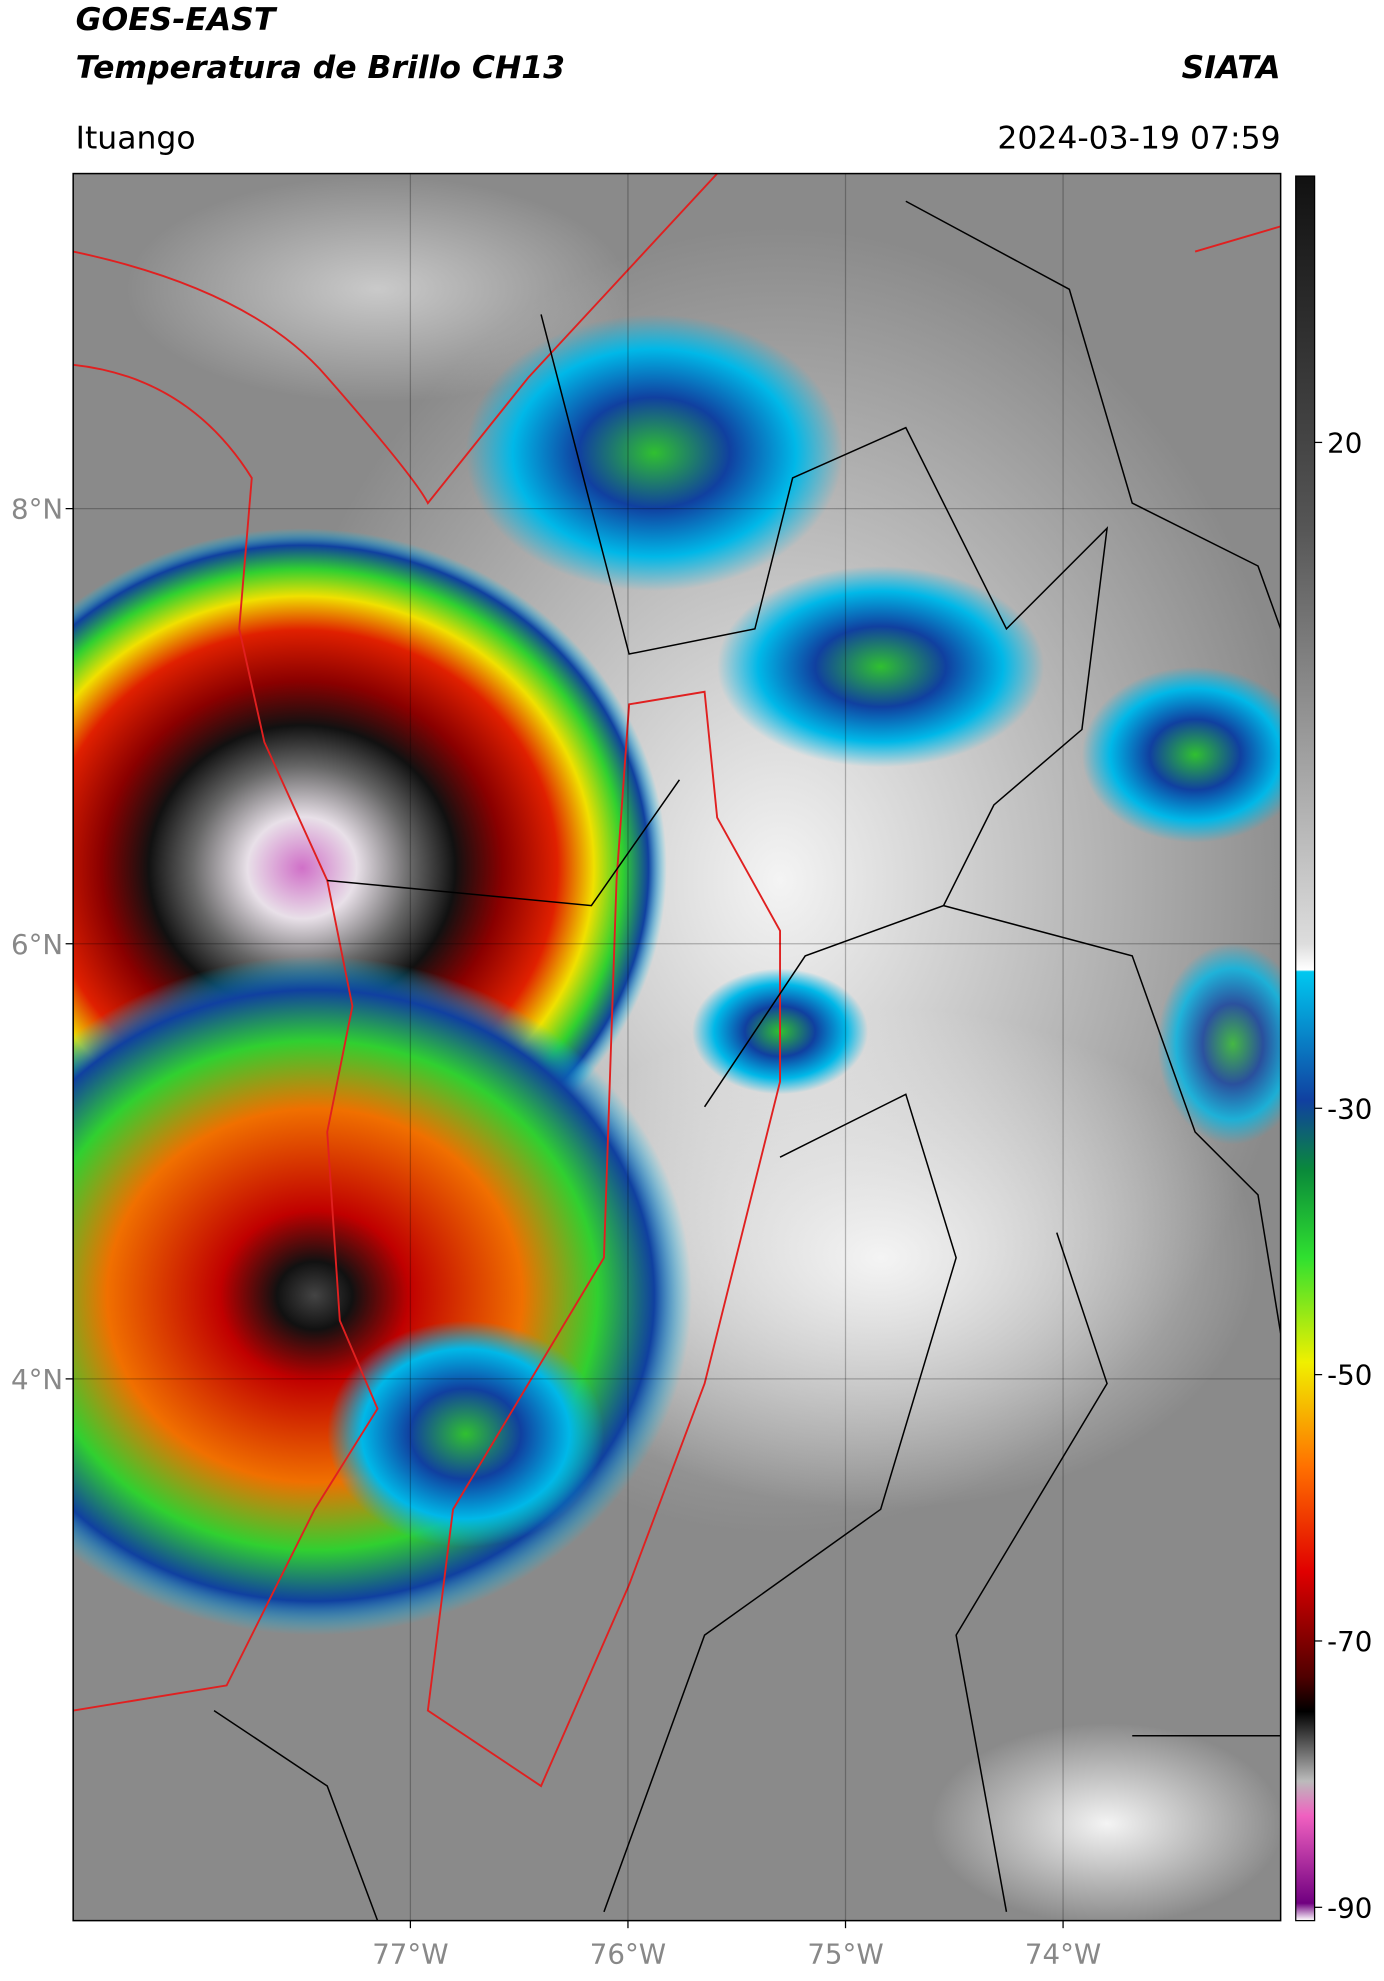 The image size is (1384, 1981). I want to click on lat-label: 8°N, so click(37, 509).